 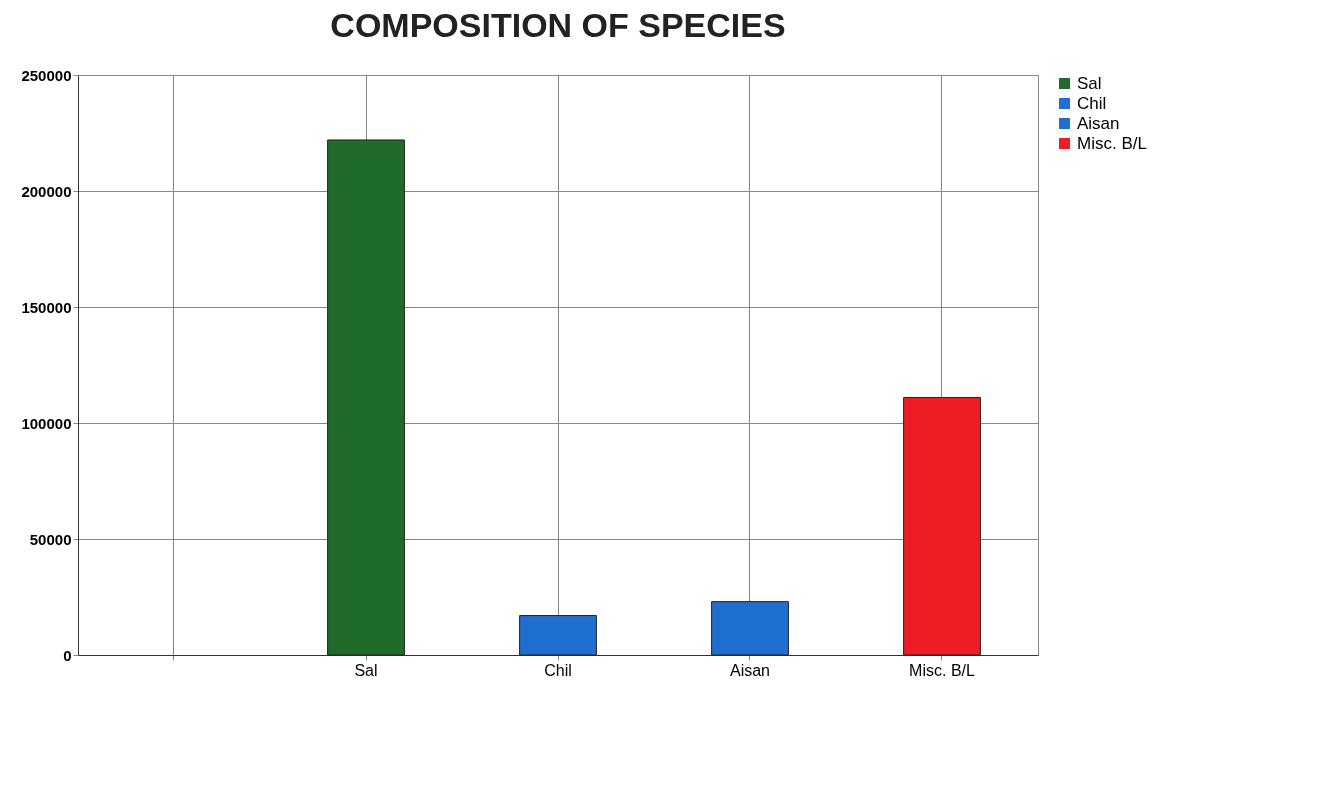 I want to click on y-tick-label: 50000, so click(x=50, y=539).